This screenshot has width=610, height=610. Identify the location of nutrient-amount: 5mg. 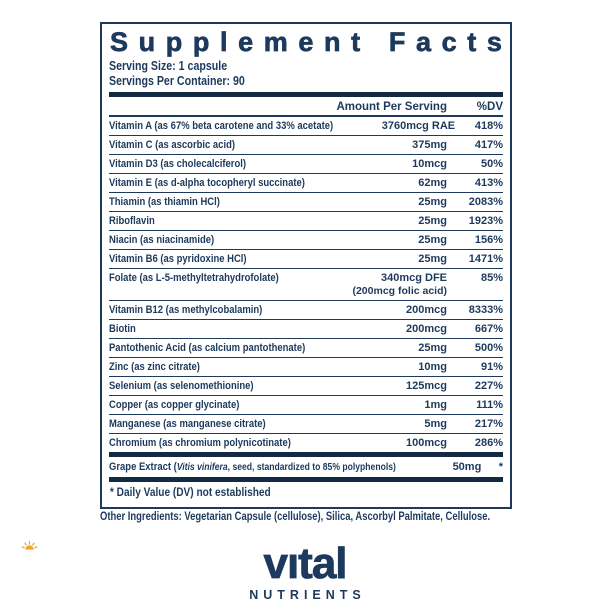
(435, 424).